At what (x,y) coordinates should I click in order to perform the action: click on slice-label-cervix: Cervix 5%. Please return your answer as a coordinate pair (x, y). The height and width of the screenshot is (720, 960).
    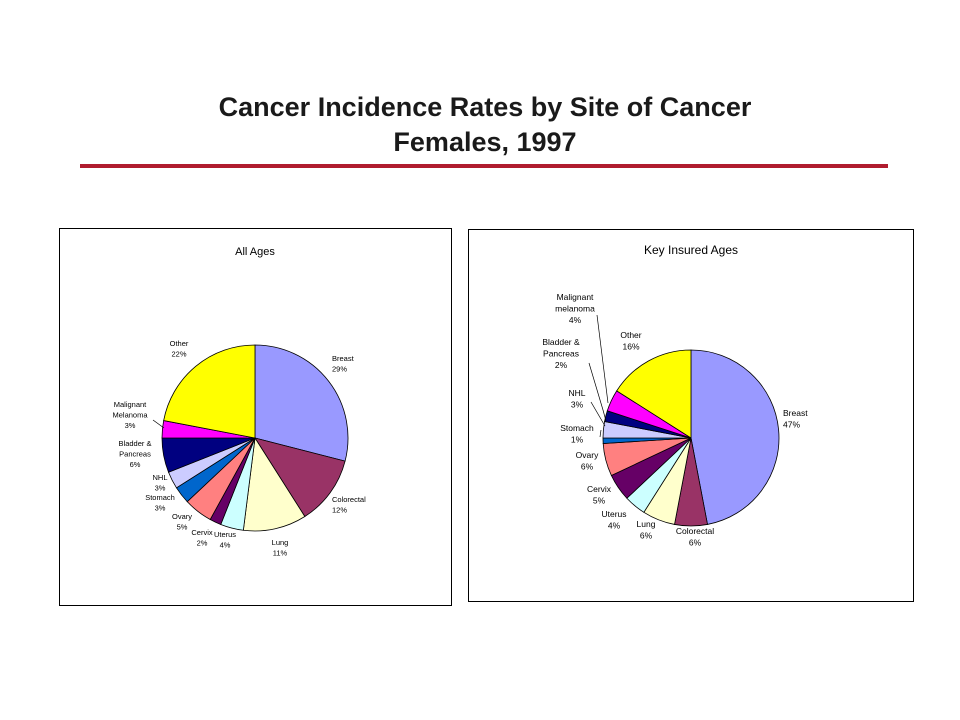
    Looking at the image, I should click on (599, 495).